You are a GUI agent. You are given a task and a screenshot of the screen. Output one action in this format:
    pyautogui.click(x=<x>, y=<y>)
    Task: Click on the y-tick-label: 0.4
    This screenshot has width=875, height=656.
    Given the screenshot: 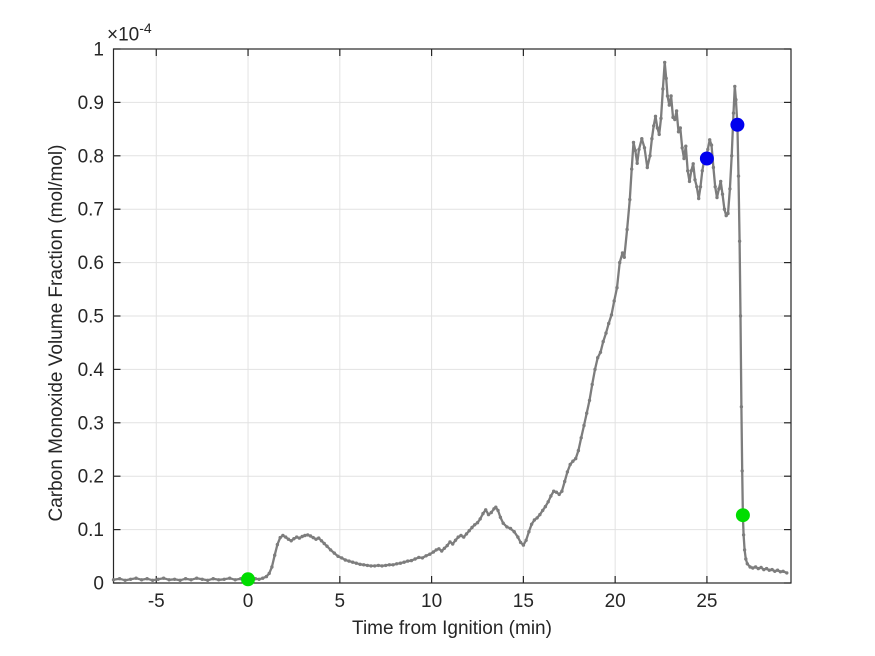 What is the action you would take?
    pyautogui.click(x=91, y=370)
    